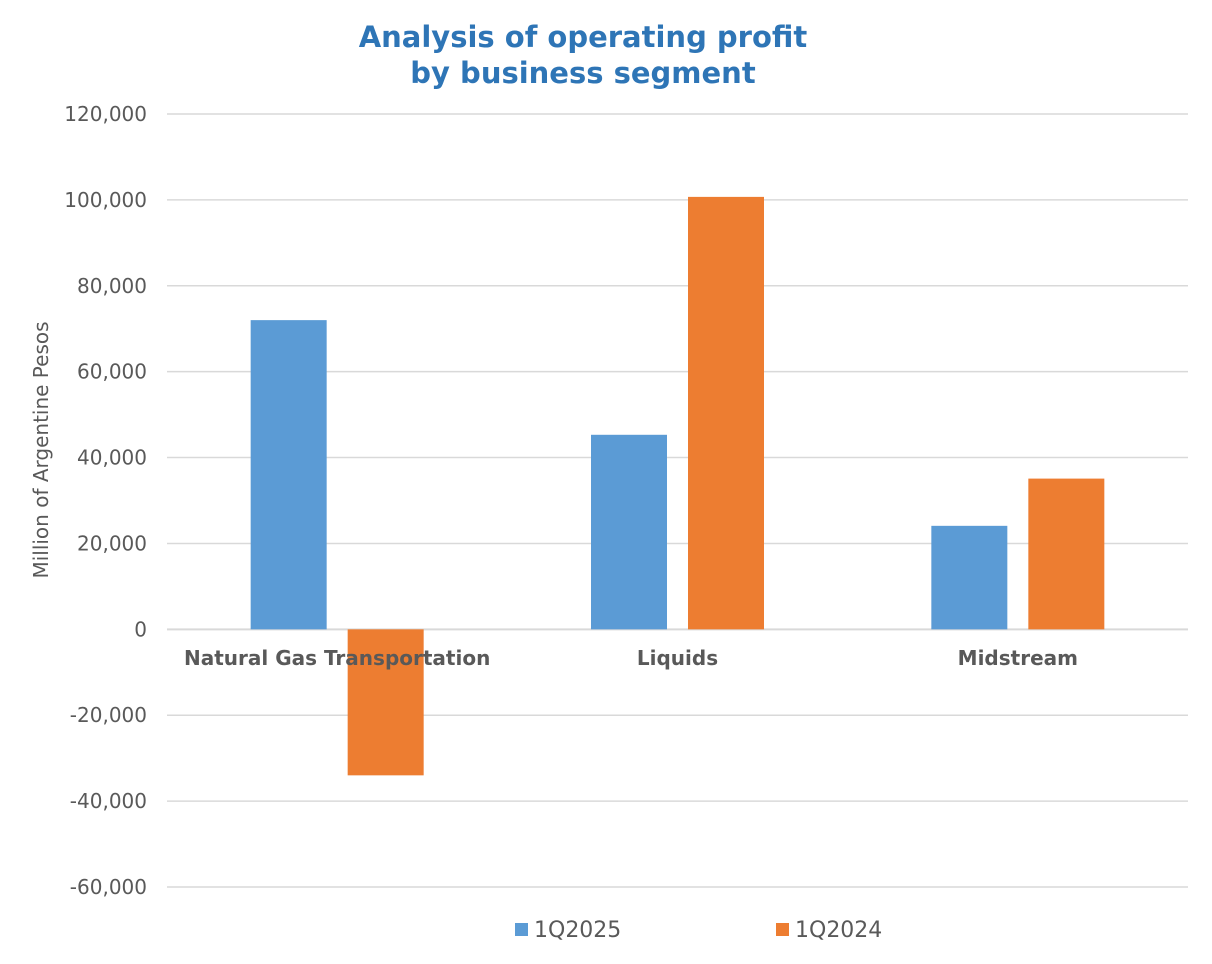 Image resolution: width=1212 pixels, height=964 pixels. I want to click on y-tick-label: -40,000, so click(108, 801).